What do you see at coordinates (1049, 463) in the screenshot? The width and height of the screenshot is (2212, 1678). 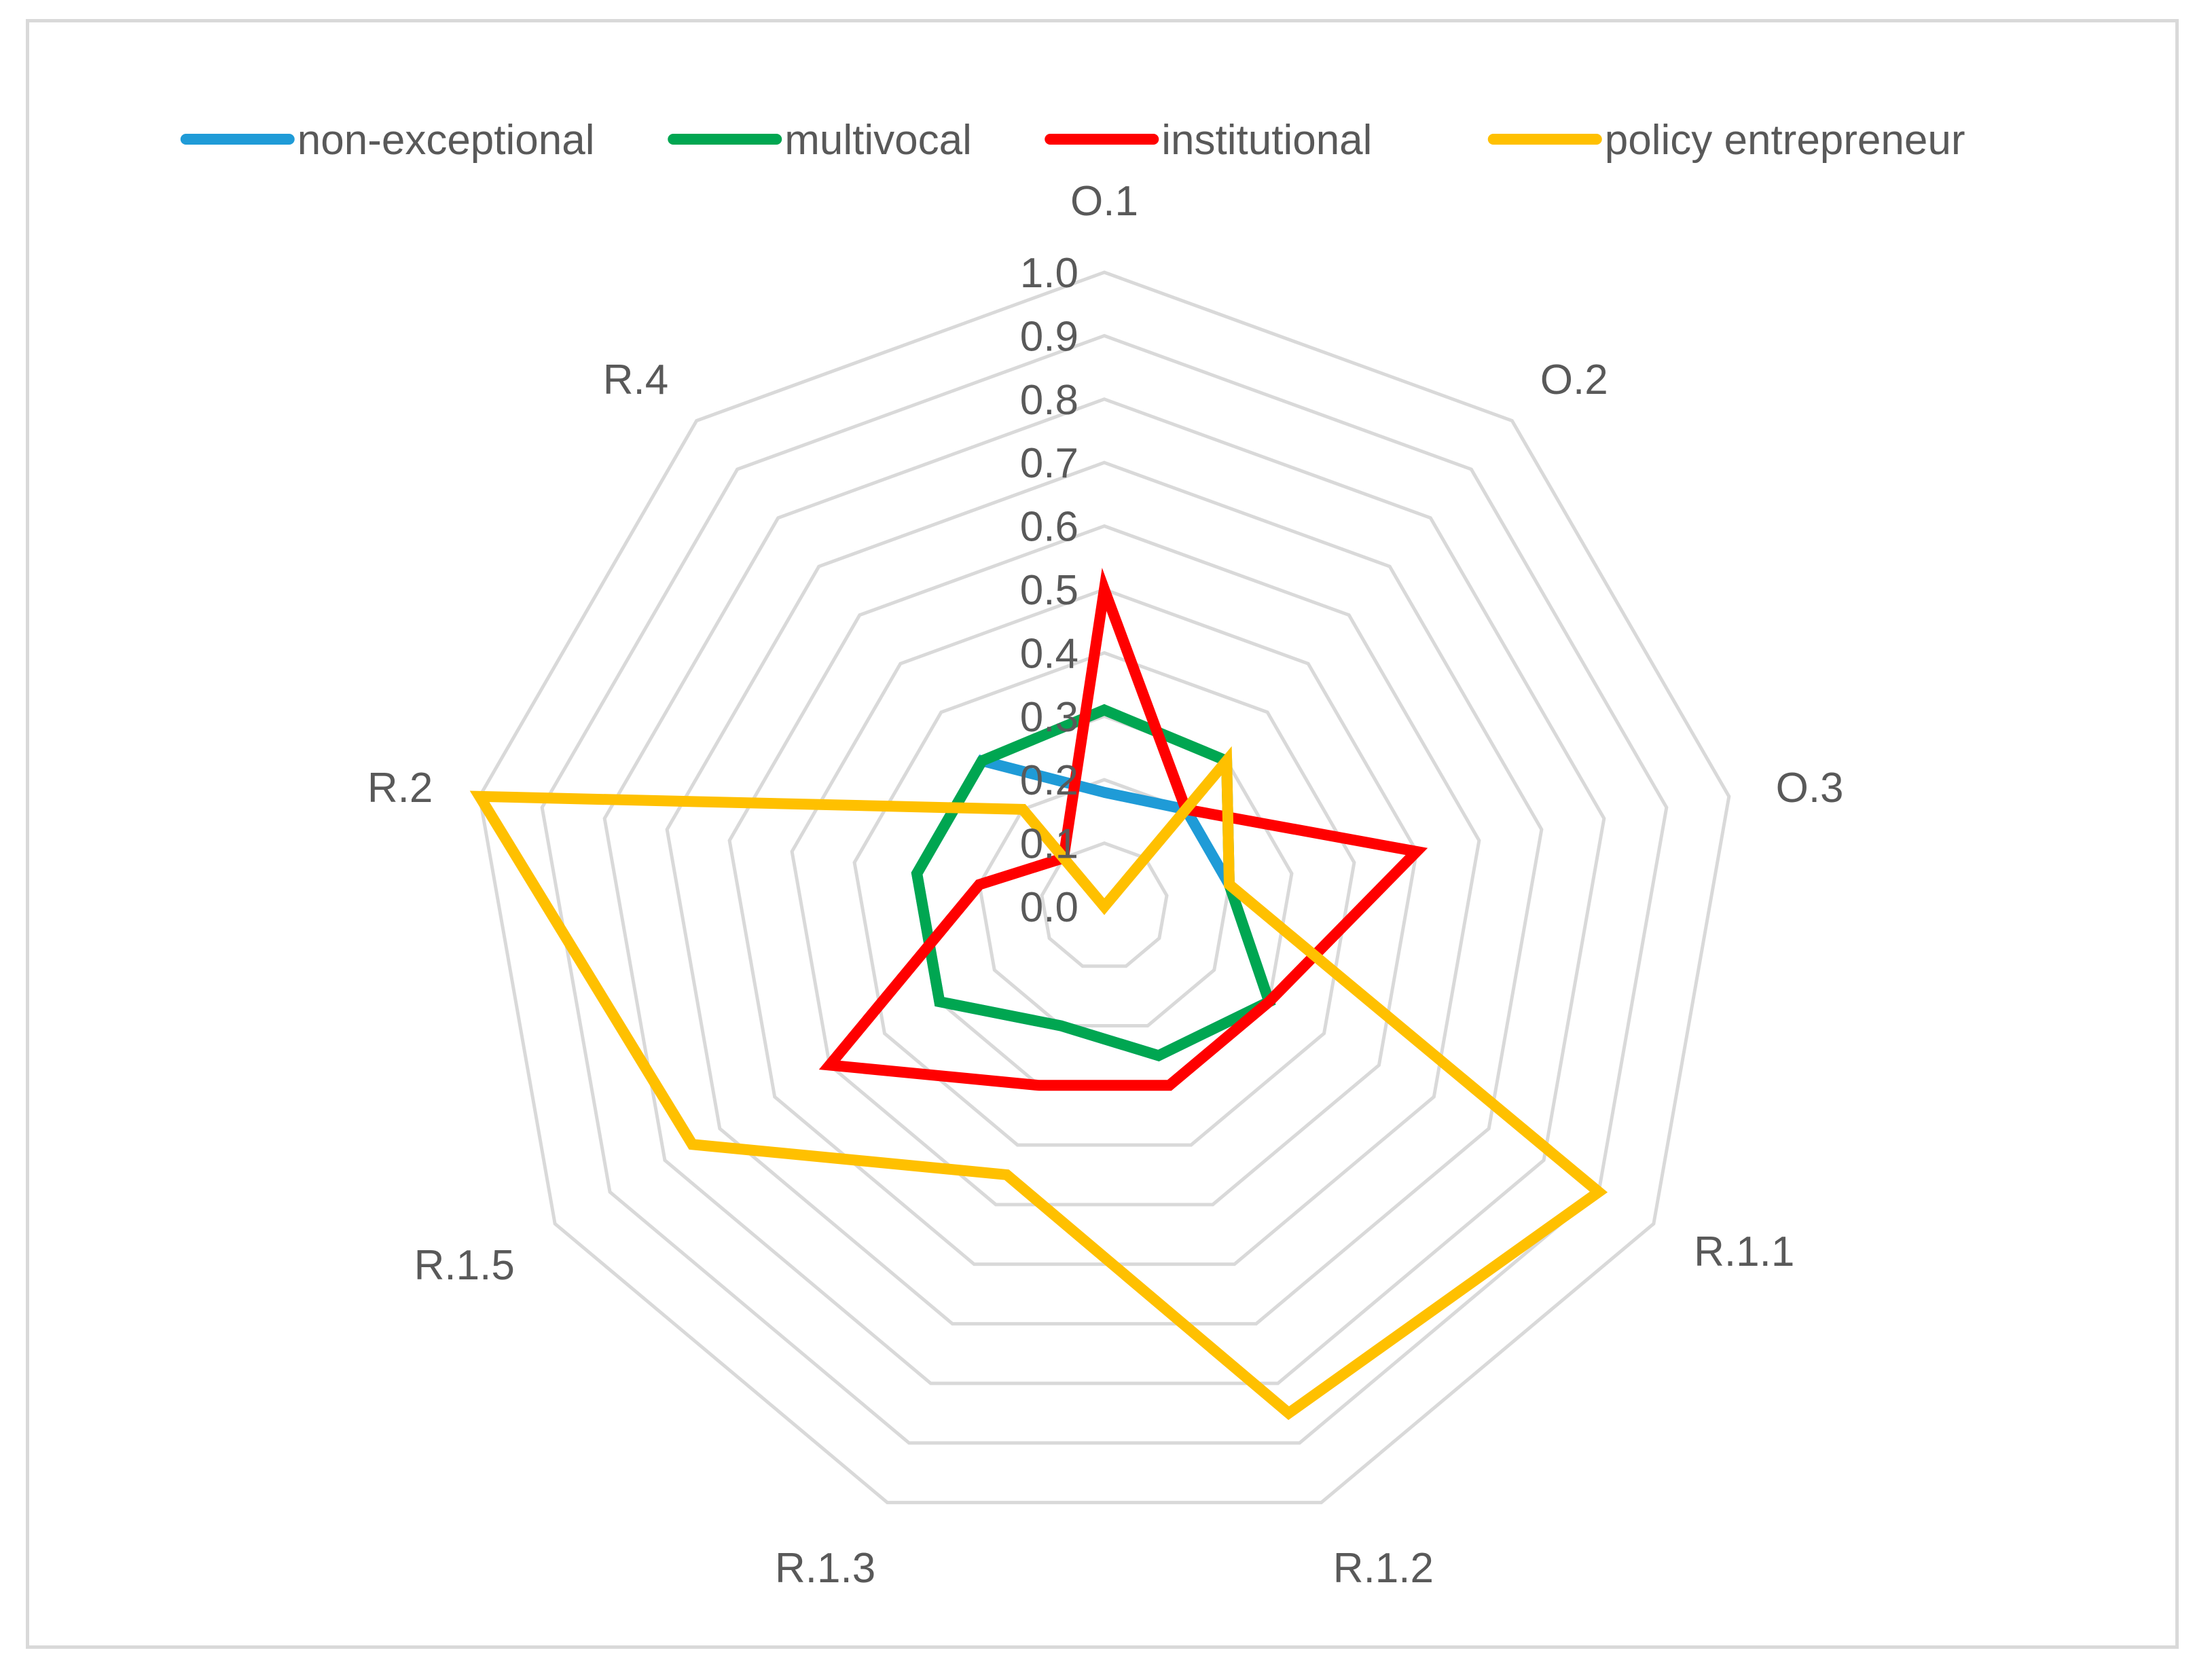 I see `tick-label: 0.7` at bounding box center [1049, 463].